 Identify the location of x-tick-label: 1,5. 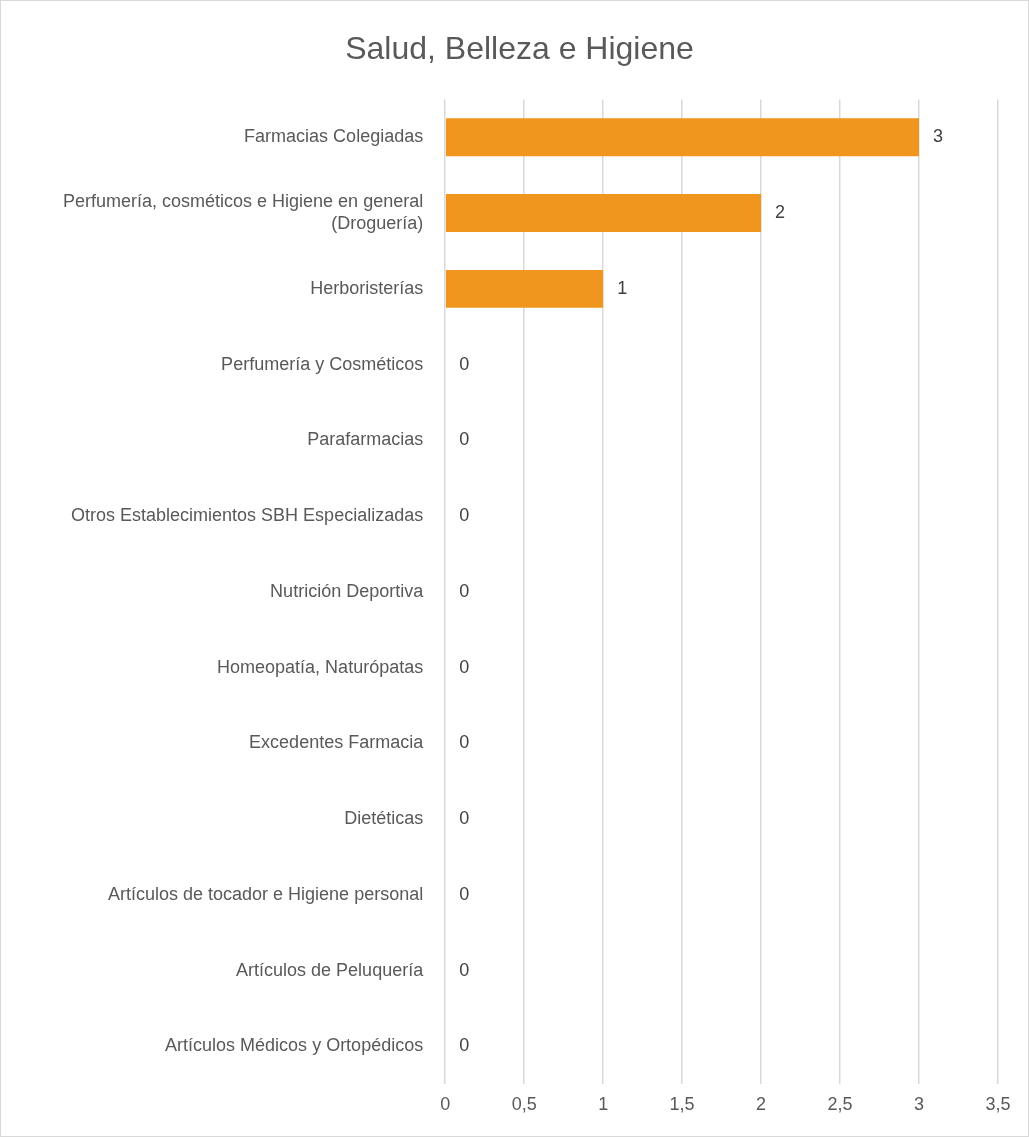
(682, 1104).